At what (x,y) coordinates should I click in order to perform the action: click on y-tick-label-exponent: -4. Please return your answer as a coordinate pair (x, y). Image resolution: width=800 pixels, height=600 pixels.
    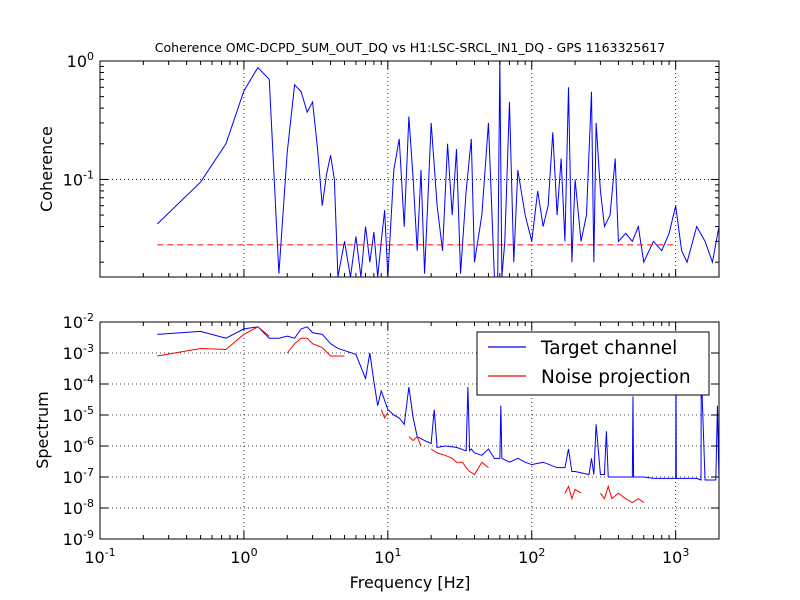
    Looking at the image, I should click on (88, 379).